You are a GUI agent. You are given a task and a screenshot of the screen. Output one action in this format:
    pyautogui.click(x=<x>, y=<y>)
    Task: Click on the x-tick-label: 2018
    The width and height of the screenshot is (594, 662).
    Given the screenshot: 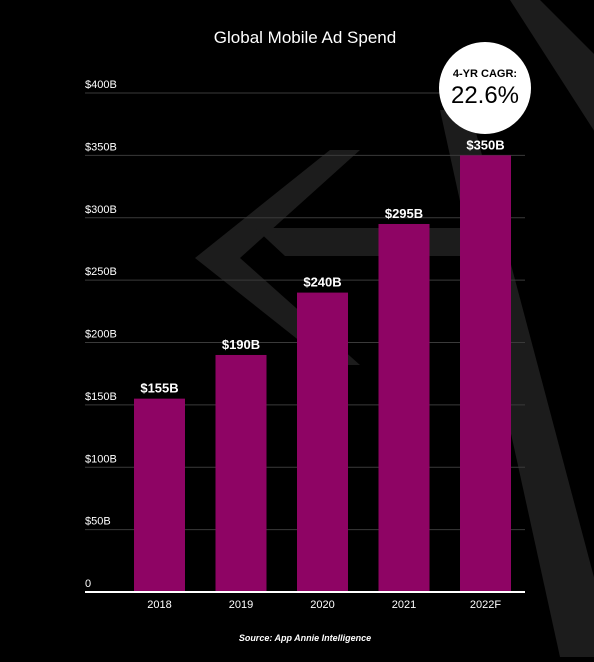 What is the action you would take?
    pyautogui.click(x=159, y=605)
    